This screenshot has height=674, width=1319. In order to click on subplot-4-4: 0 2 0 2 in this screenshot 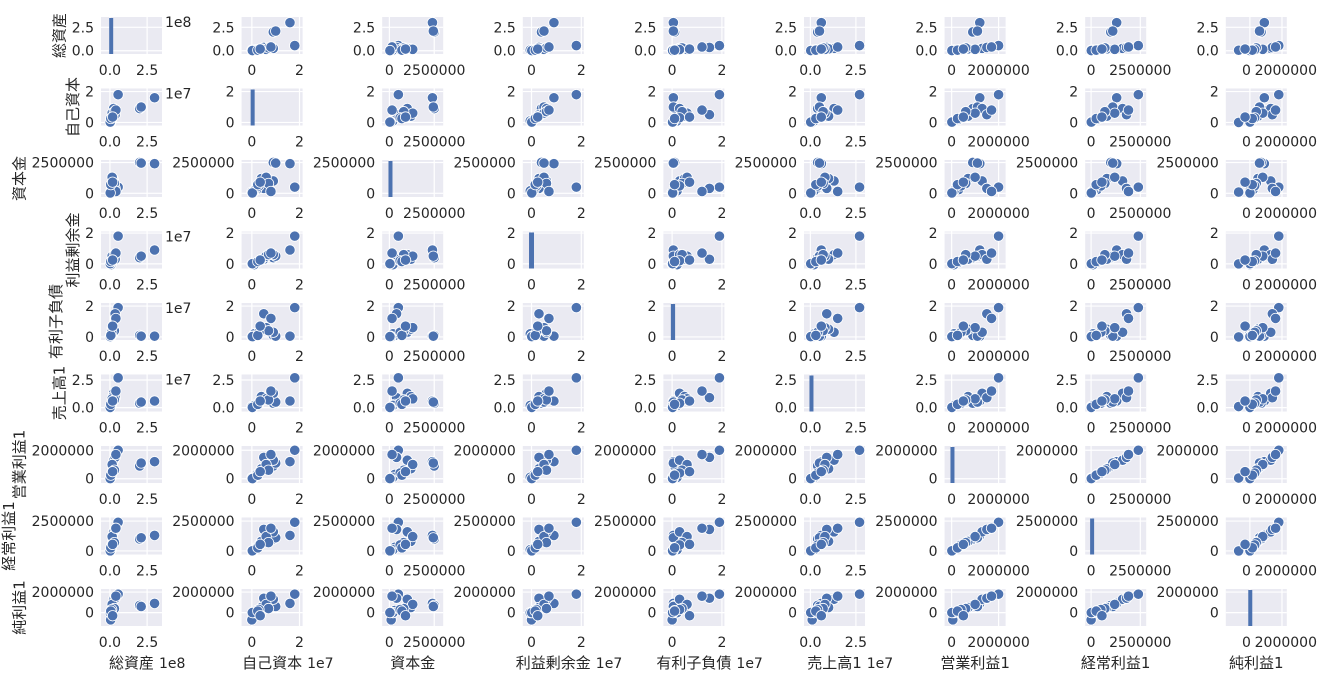, I will do `click(546, 259)`.